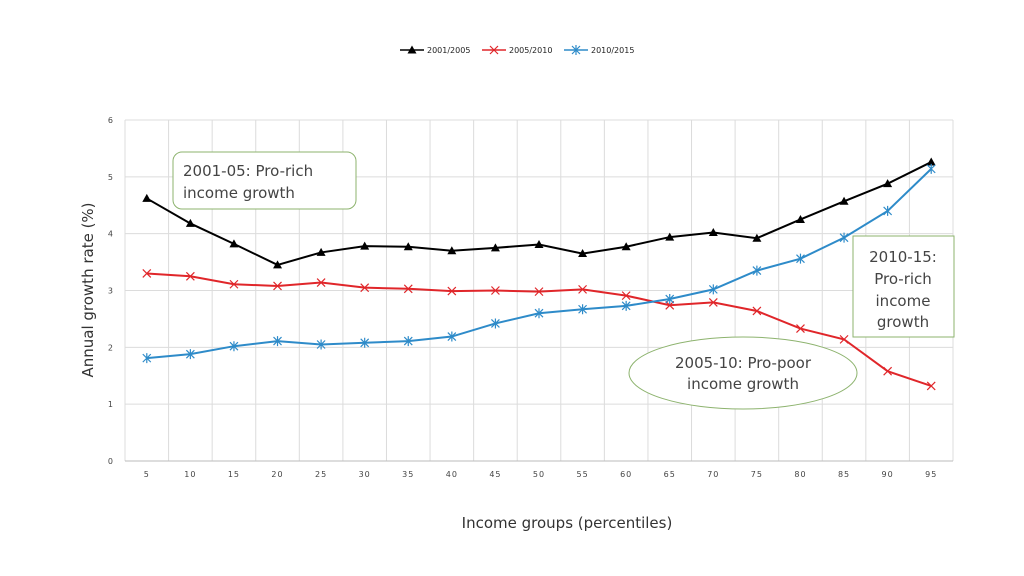 The height and width of the screenshot is (576, 1024). I want to click on x-tick-label: 50, so click(539, 474).